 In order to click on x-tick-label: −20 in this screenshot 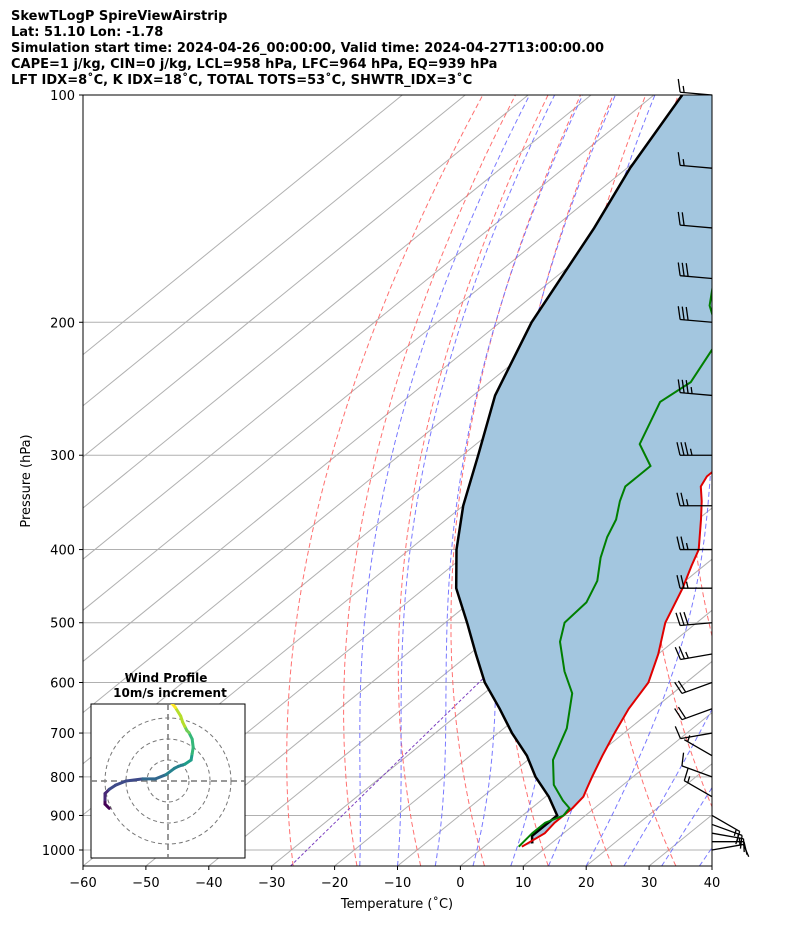, I will do `click(334, 883)`.